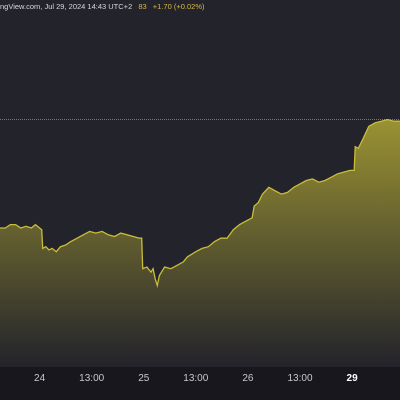  I want to click on change-value: +1.70 (+0.02%), so click(178, 6).